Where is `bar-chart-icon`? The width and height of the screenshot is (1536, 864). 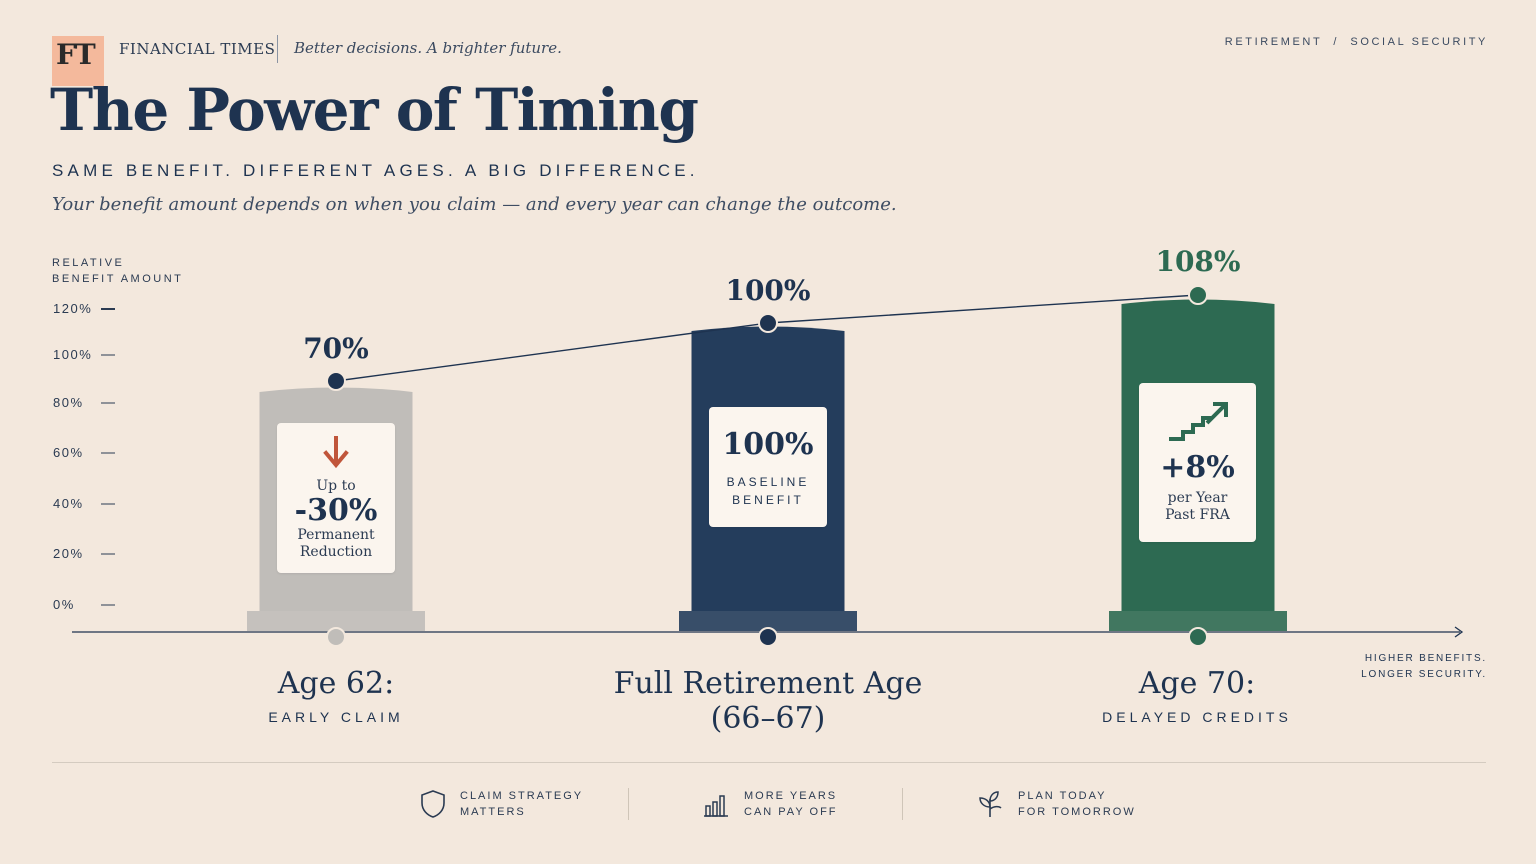 bar-chart-icon is located at coordinates (716, 806).